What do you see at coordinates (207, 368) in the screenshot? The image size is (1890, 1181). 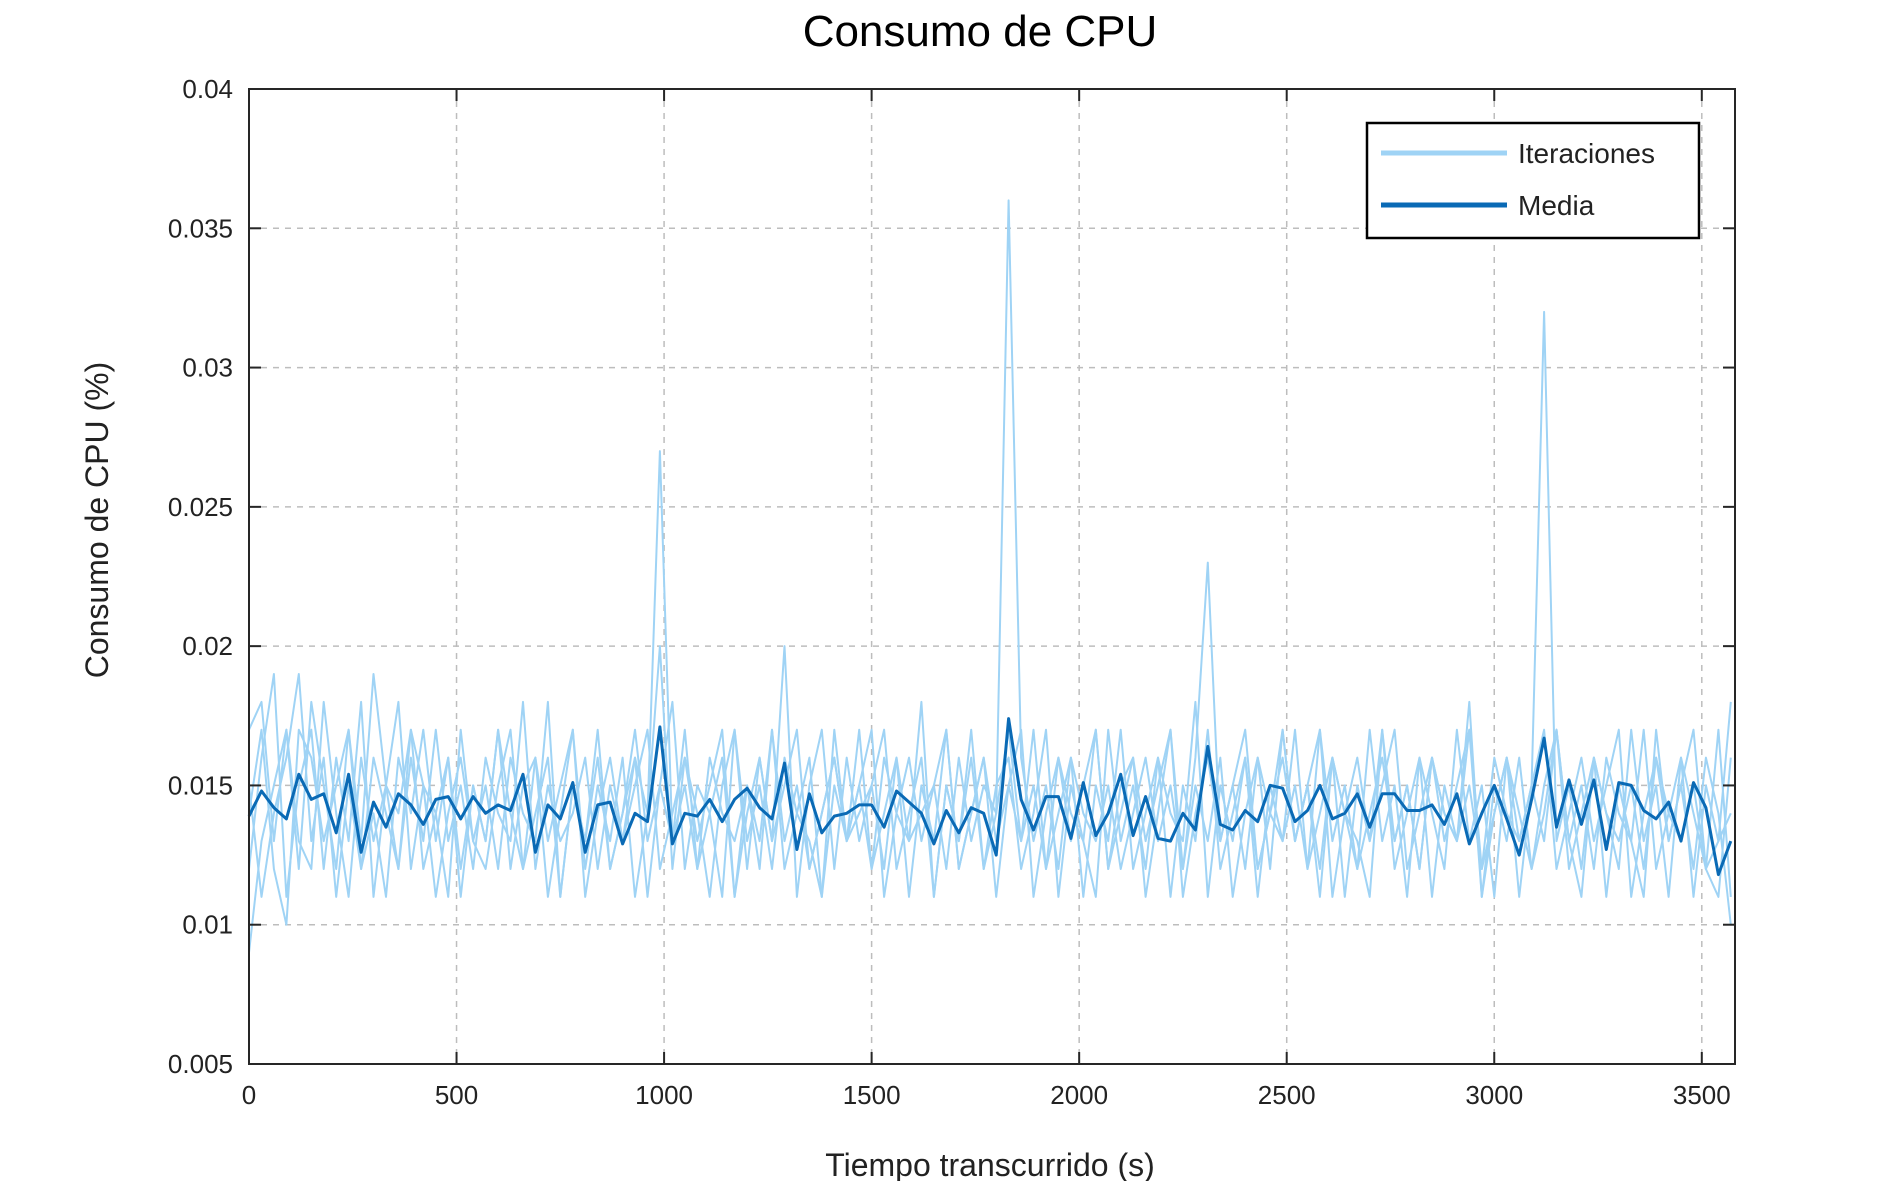 I see `y-tick-label: 0.03` at bounding box center [207, 368].